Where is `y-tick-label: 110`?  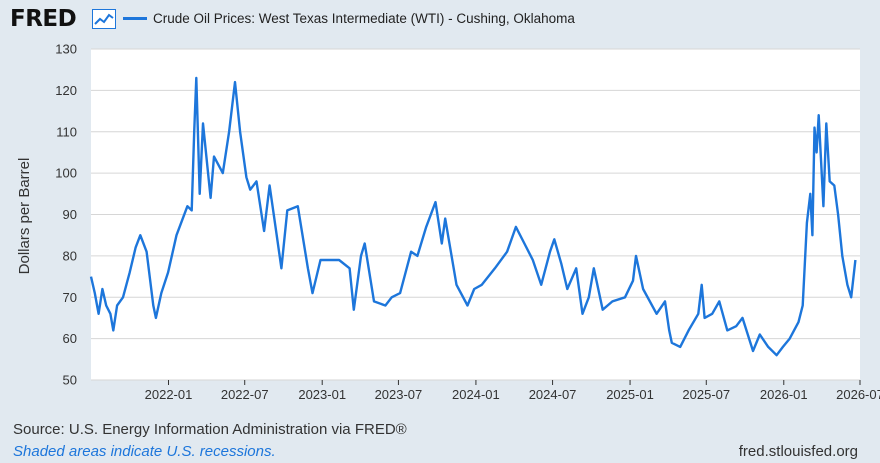
y-tick-label: 110 is located at coordinates (66, 131).